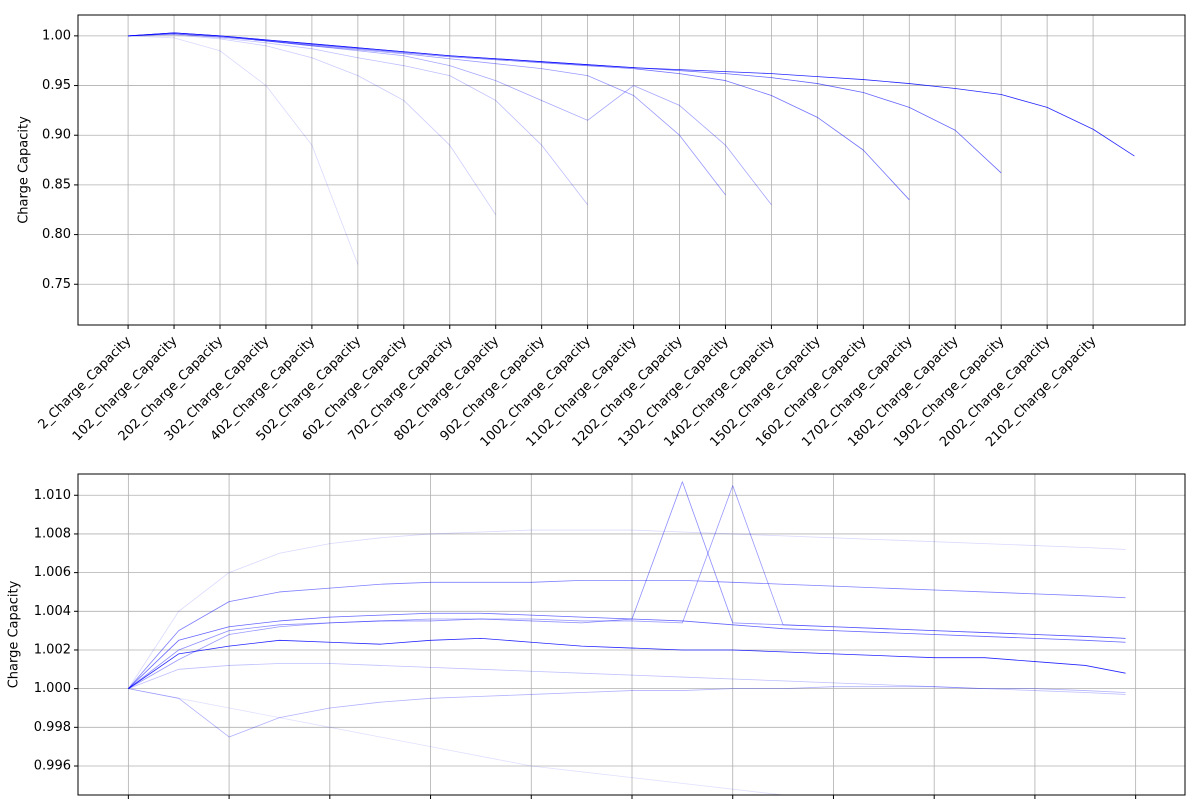 The width and height of the screenshot is (1200, 800). I want to click on y-tick-label: 1.004, so click(52, 611).